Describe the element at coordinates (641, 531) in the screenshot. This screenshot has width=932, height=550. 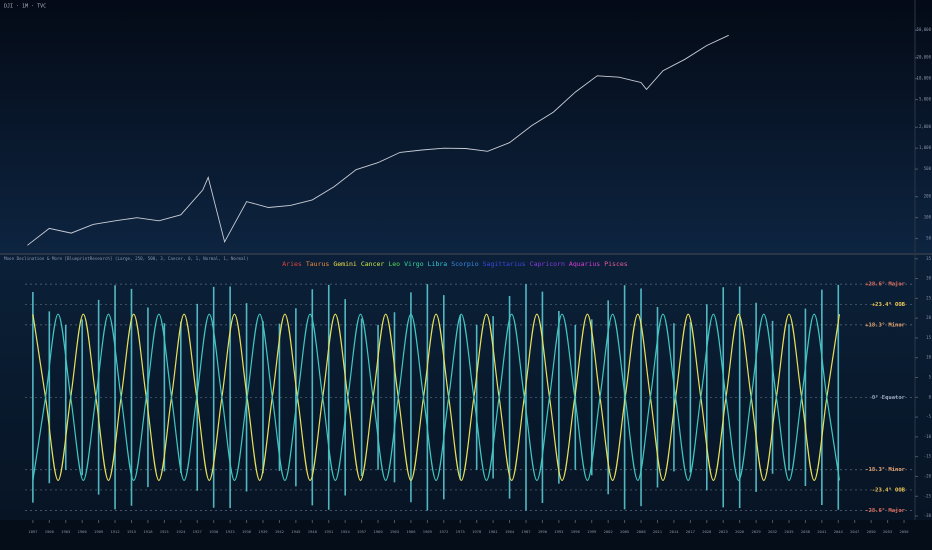
I see `x-tick-label: 2008` at that location.